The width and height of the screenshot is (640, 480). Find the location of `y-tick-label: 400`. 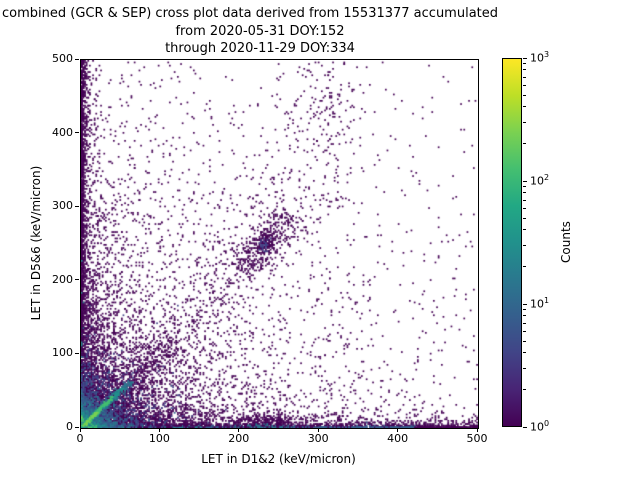

y-tick-label: 400 is located at coordinates (62, 132).